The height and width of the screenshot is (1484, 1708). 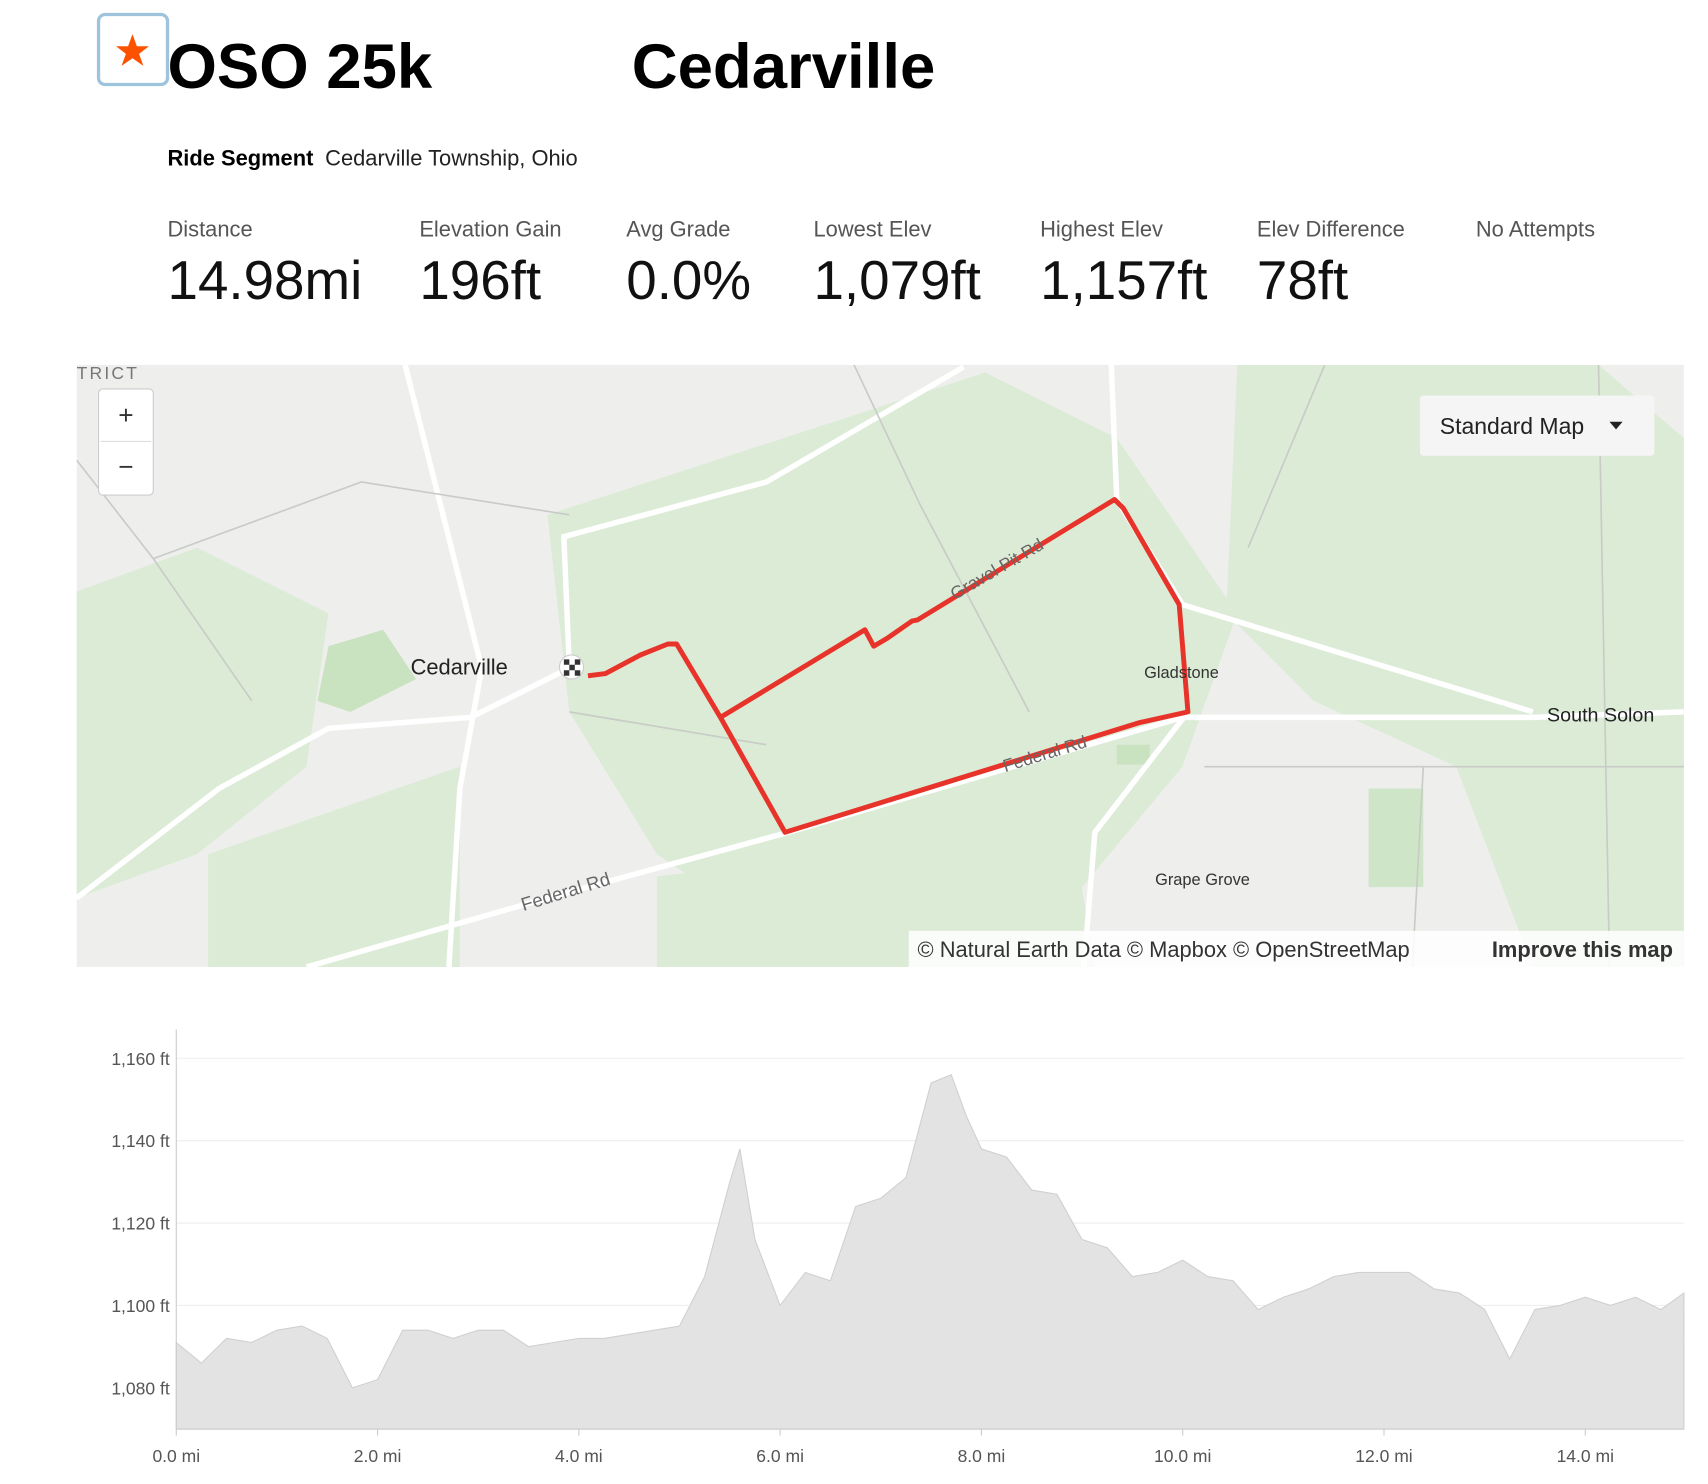 I want to click on stat-label: Lowest Elev, so click(x=872, y=229).